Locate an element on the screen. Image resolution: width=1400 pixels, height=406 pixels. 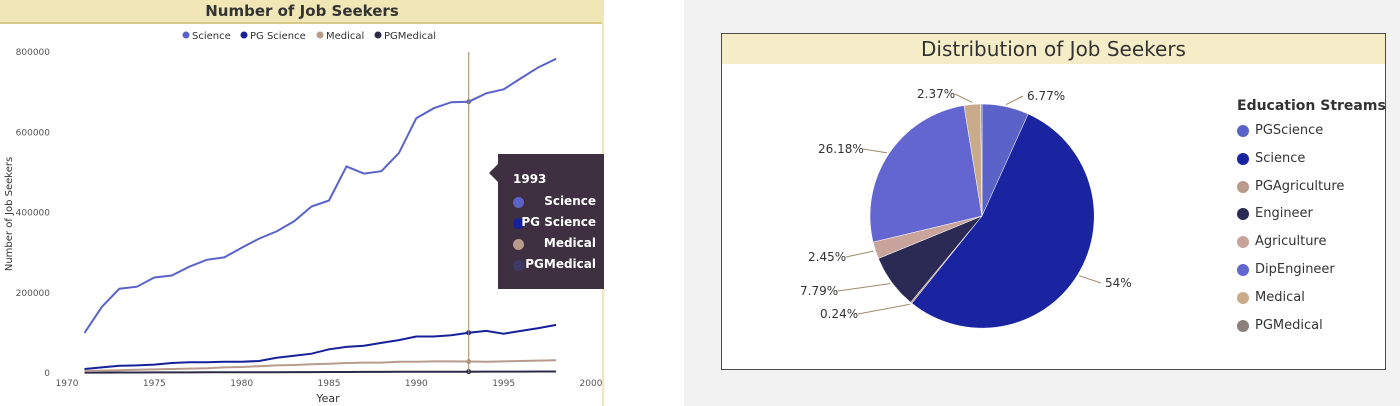
y-tick-label: 400000 is located at coordinates (33, 214).